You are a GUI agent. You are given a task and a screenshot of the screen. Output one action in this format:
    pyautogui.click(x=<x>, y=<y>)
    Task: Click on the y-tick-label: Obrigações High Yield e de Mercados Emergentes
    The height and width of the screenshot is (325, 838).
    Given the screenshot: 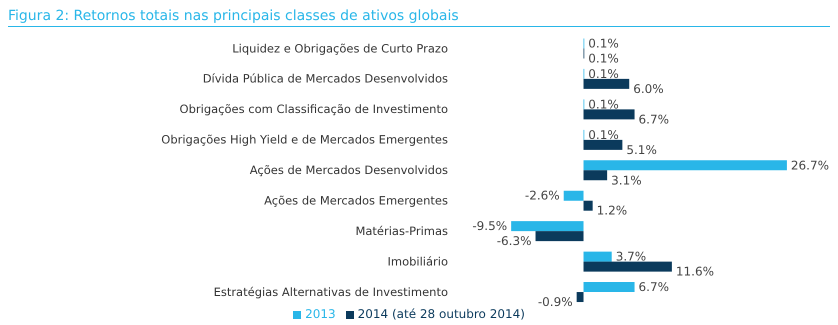 What is the action you would take?
    pyautogui.click(x=304, y=139)
    